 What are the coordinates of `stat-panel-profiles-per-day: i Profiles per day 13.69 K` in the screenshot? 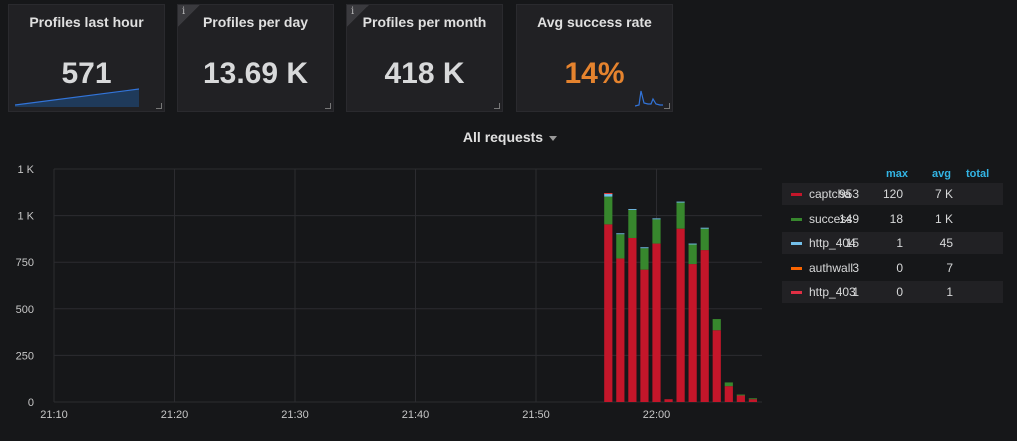 It's located at (255, 58).